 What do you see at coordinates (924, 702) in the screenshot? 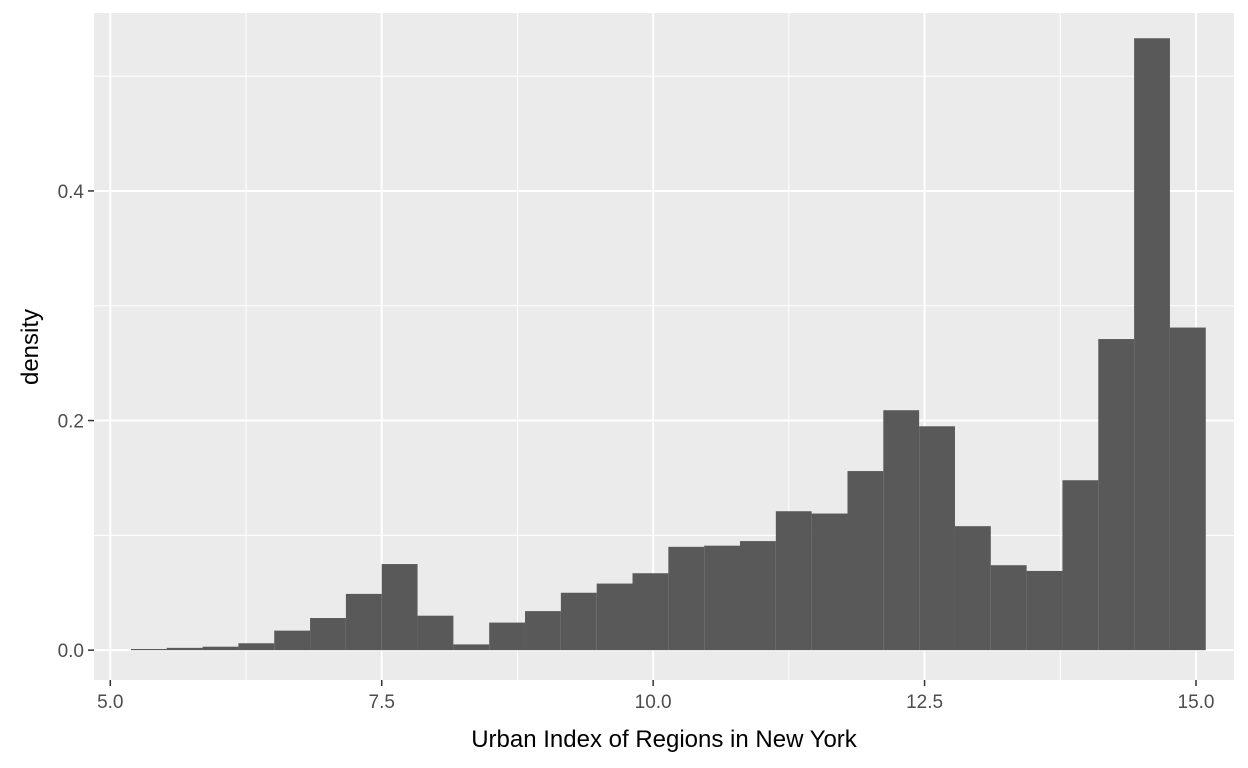
I see `x-tick-label: 12.5` at bounding box center [924, 702].